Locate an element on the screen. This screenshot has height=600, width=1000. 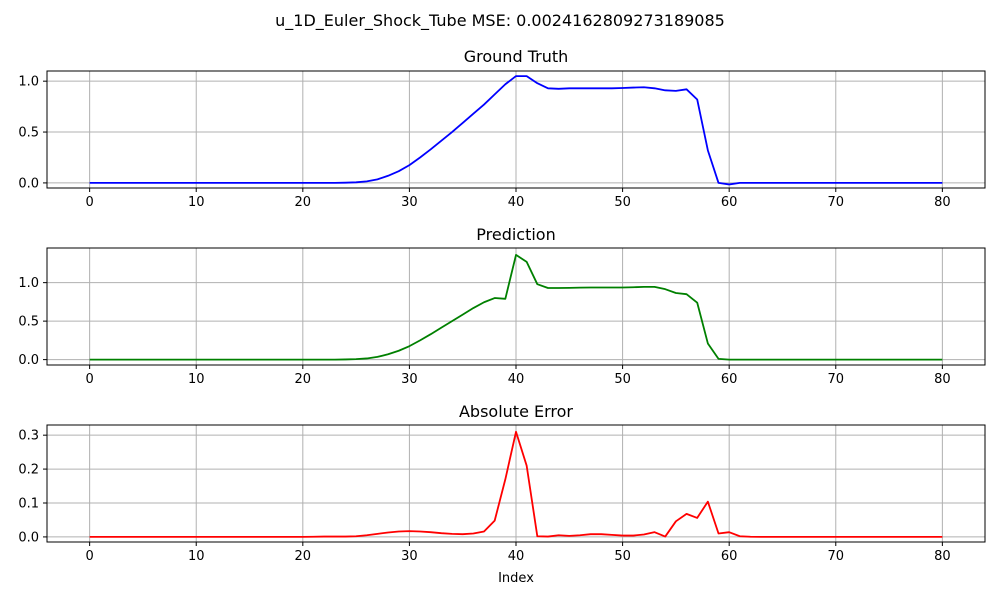
absolute-error-x-tick-label-7: 70 is located at coordinates (835, 556).